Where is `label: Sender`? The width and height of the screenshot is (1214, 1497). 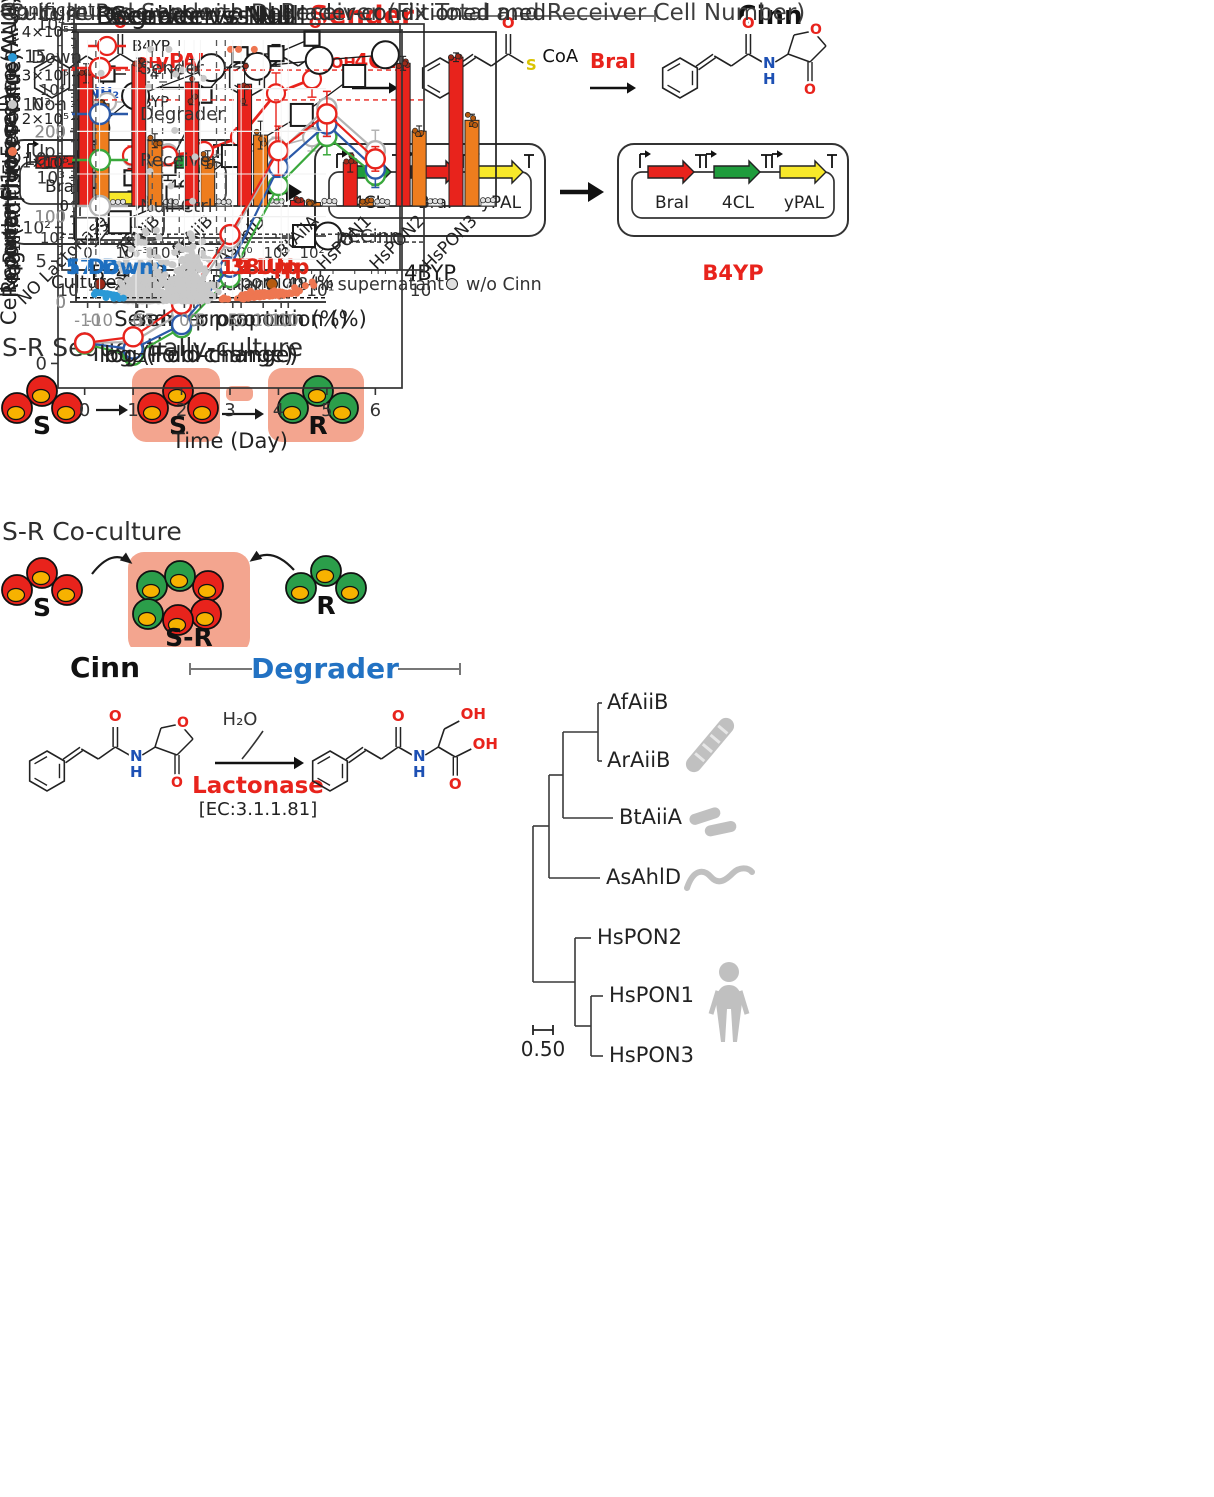 label: Sender is located at coordinates (362, 16).